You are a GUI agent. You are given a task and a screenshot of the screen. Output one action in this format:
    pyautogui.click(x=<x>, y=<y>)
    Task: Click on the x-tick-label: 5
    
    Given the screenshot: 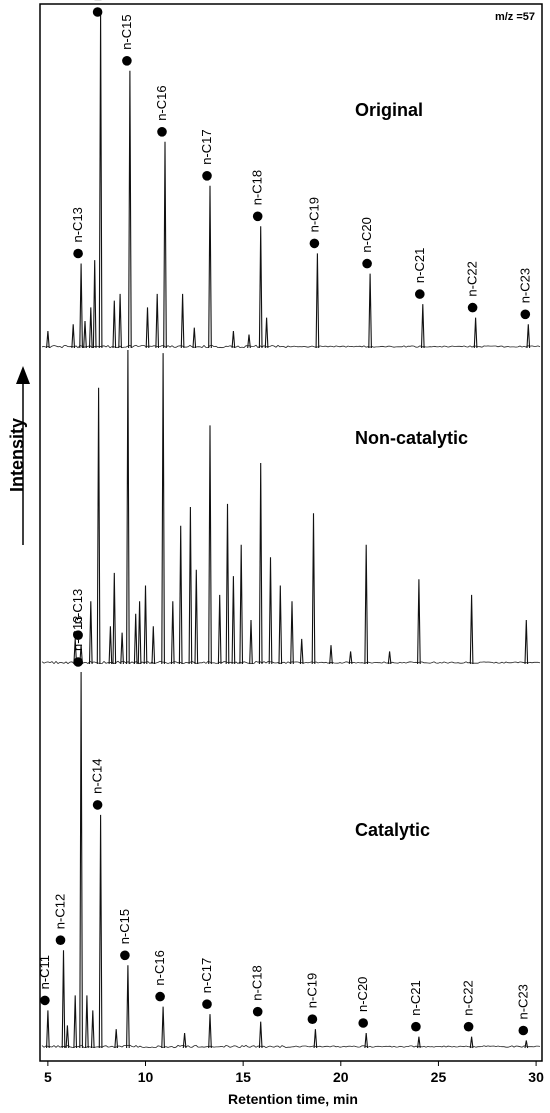 What is the action you would take?
    pyautogui.click(x=48, y=1077)
    